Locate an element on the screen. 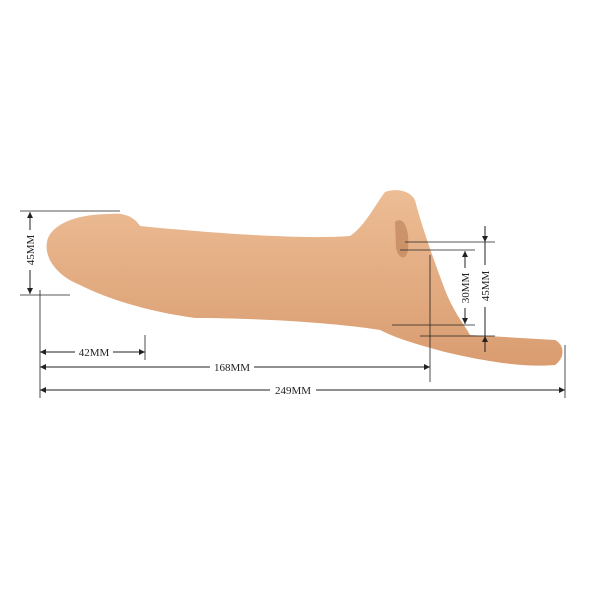  opening-inner-label: 30MM is located at coordinates (466, 288).